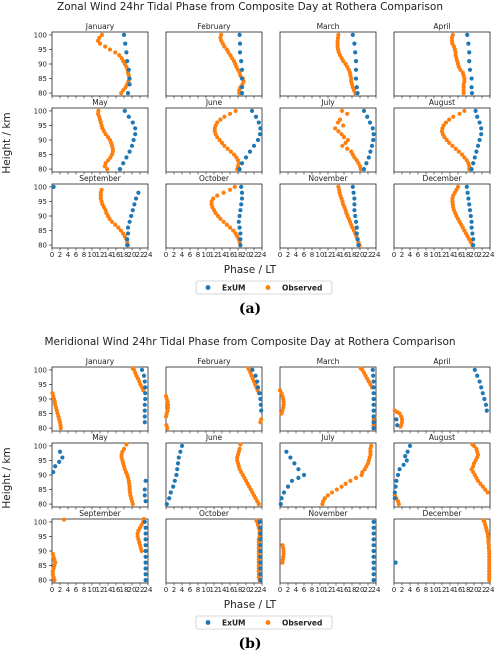 The width and height of the screenshot is (500, 661). I want to click on subplot-title-january: January, so click(100, 361).